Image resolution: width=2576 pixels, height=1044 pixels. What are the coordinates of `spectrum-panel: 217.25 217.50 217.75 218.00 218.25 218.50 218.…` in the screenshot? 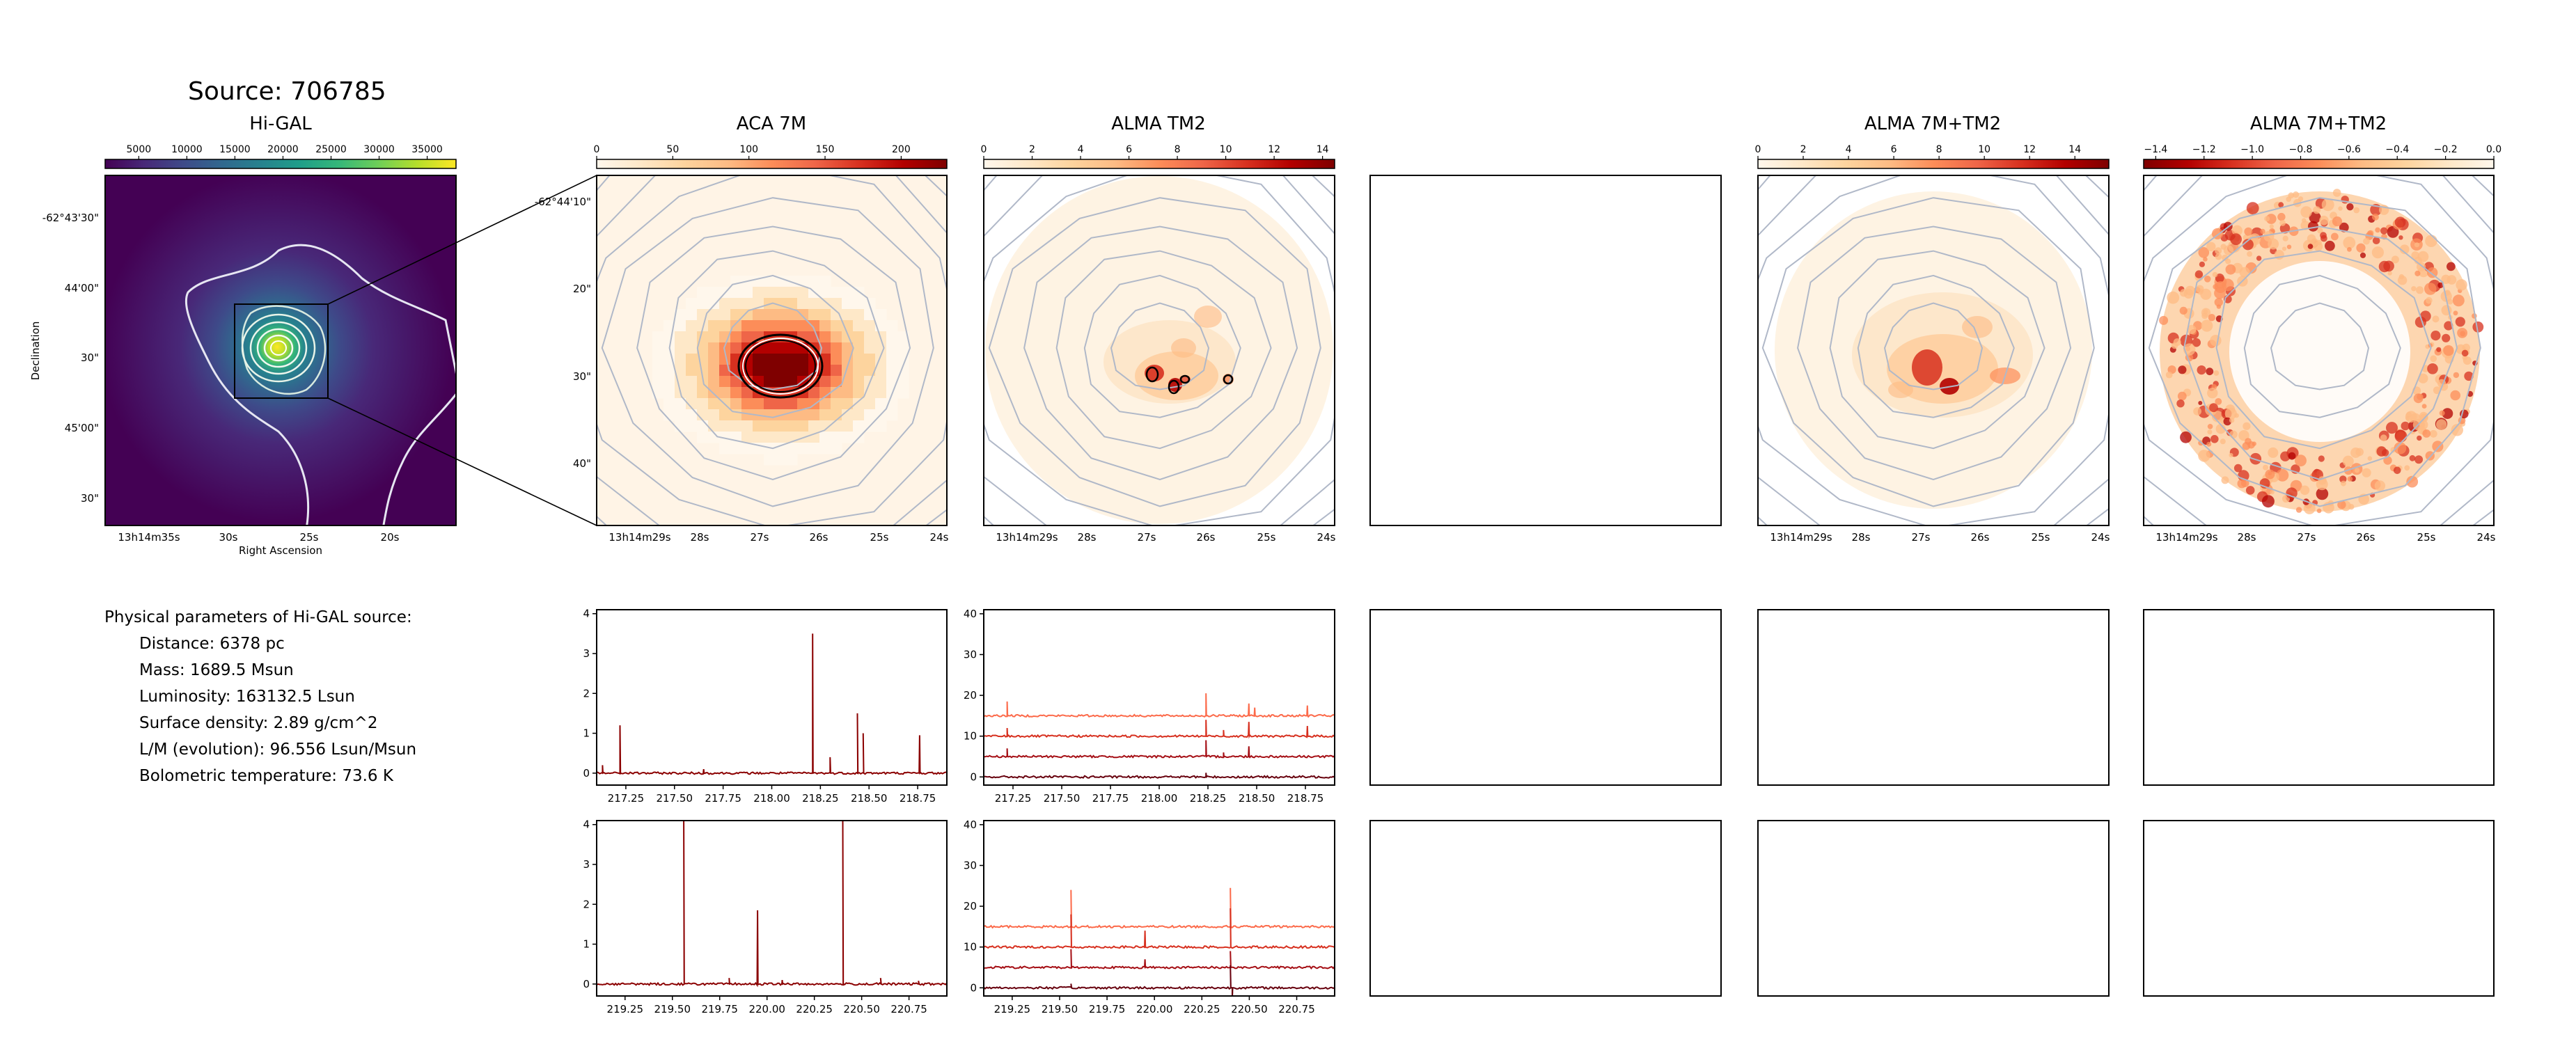 It's located at (1149, 706).